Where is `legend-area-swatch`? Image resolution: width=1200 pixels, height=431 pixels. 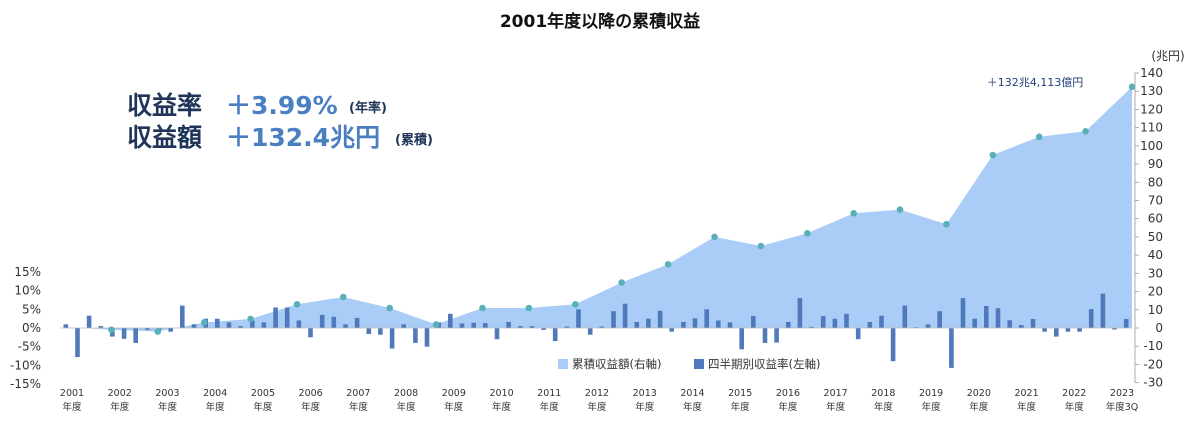 legend-area-swatch is located at coordinates (563, 364).